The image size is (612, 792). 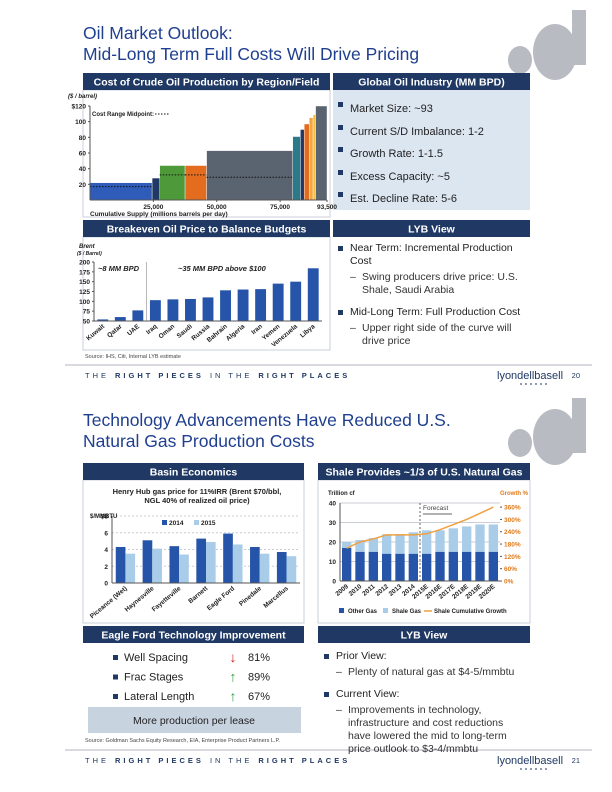 What do you see at coordinates (547, 237) in the screenshot?
I see `chess-decoration` at bounding box center [547, 237].